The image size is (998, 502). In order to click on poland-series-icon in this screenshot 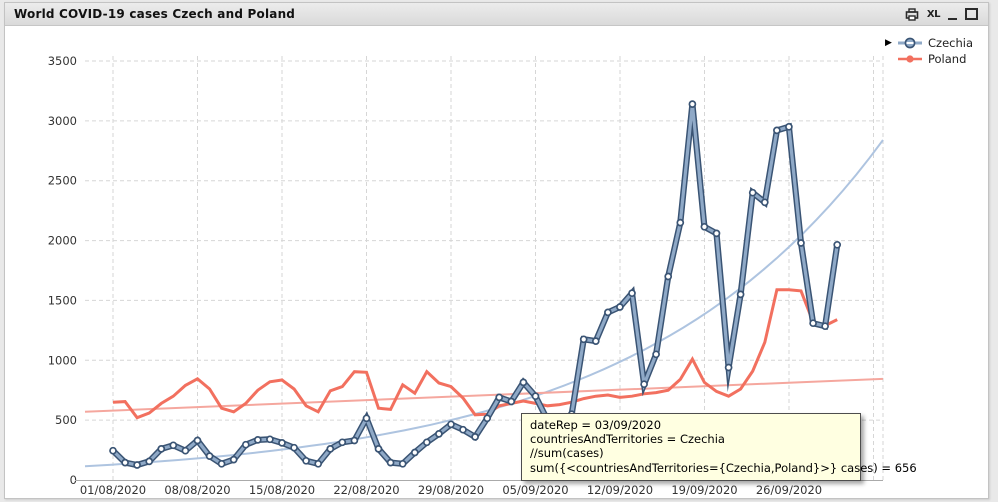, I will do `click(910, 59)`.